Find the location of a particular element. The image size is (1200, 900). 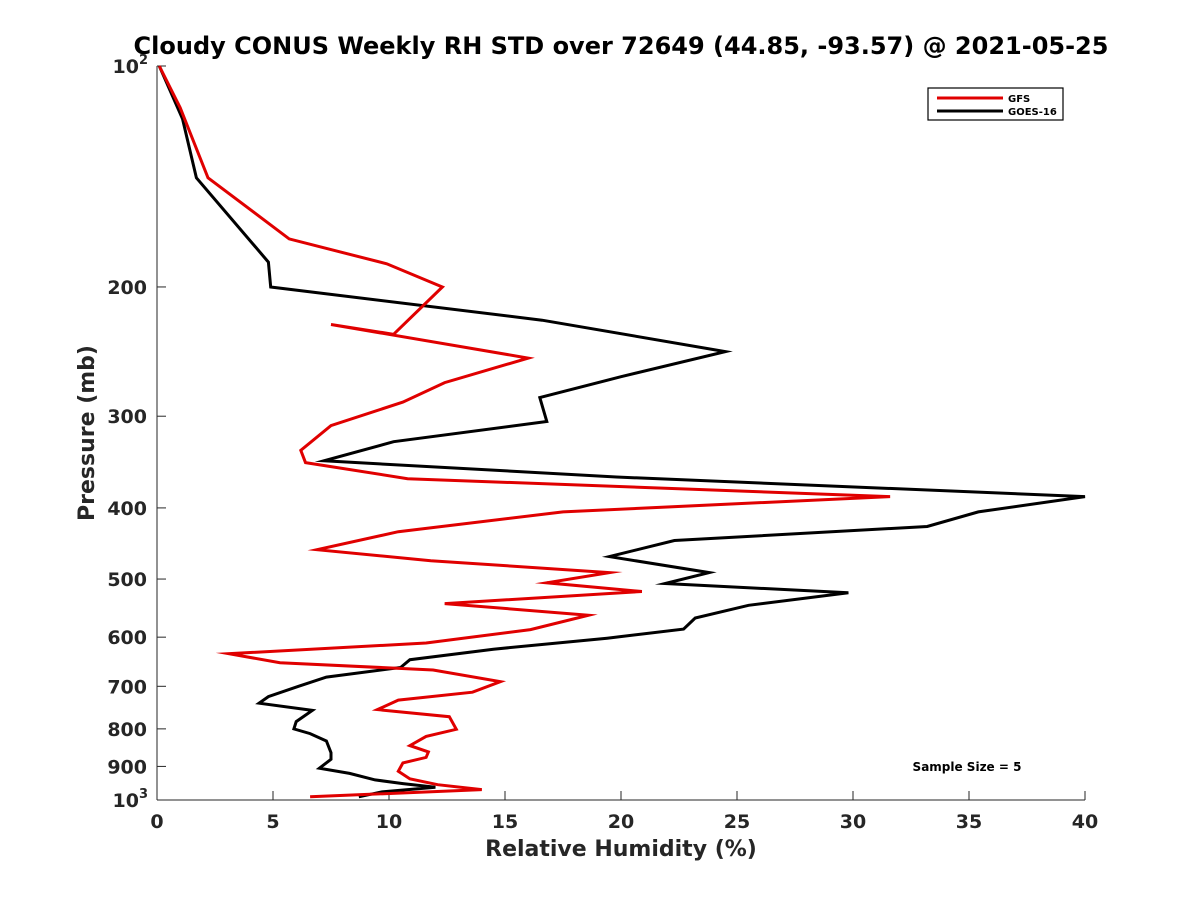

x-tick-label: 15 is located at coordinates (505, 822).